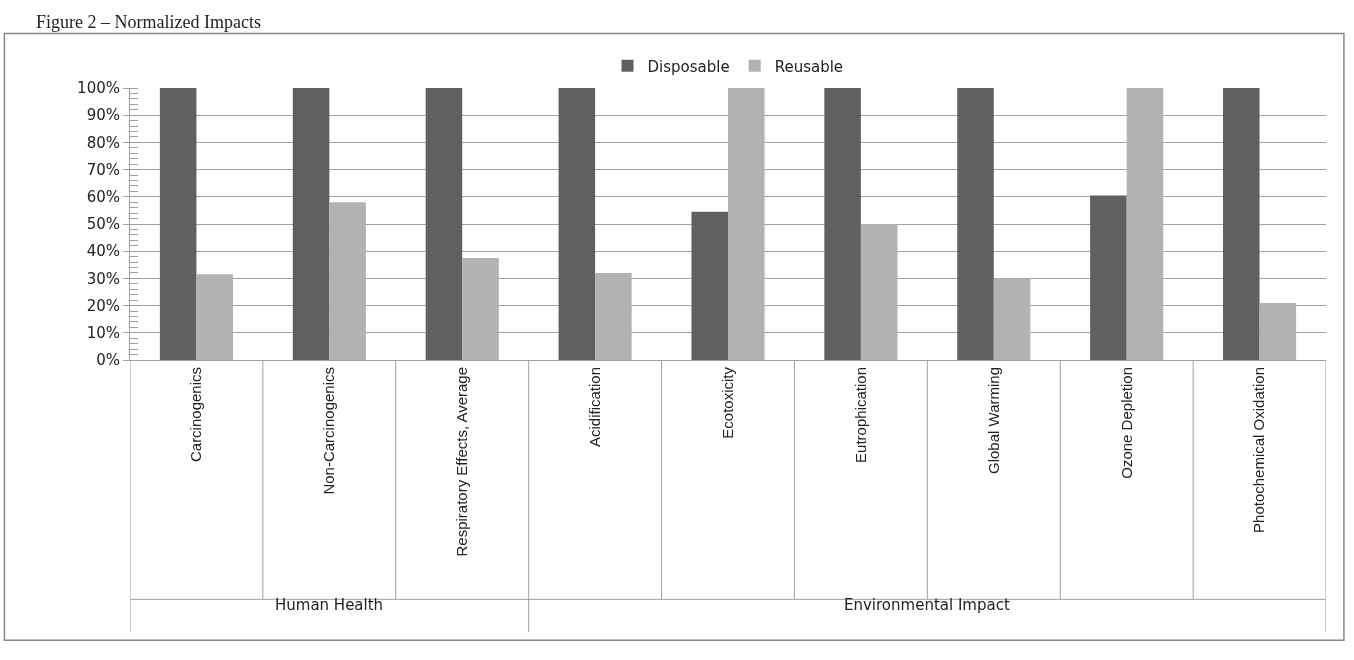 The width and height of the screenshot is (1354, 660). What do you see at coordinates (462, 462) in the screenshot?
I see `x-tick-label: Respiratory Effects, Average` at bounding box center [462, 462].